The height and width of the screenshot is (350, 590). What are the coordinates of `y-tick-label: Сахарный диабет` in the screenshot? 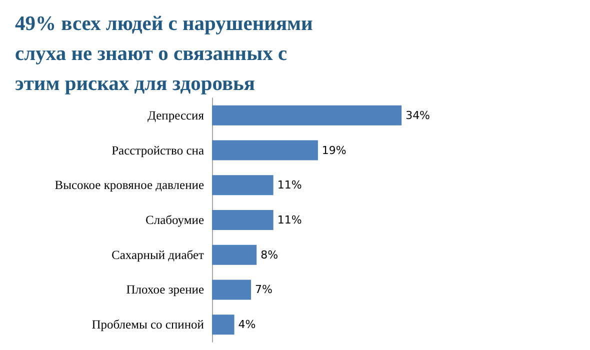 It's located at (158, 255).